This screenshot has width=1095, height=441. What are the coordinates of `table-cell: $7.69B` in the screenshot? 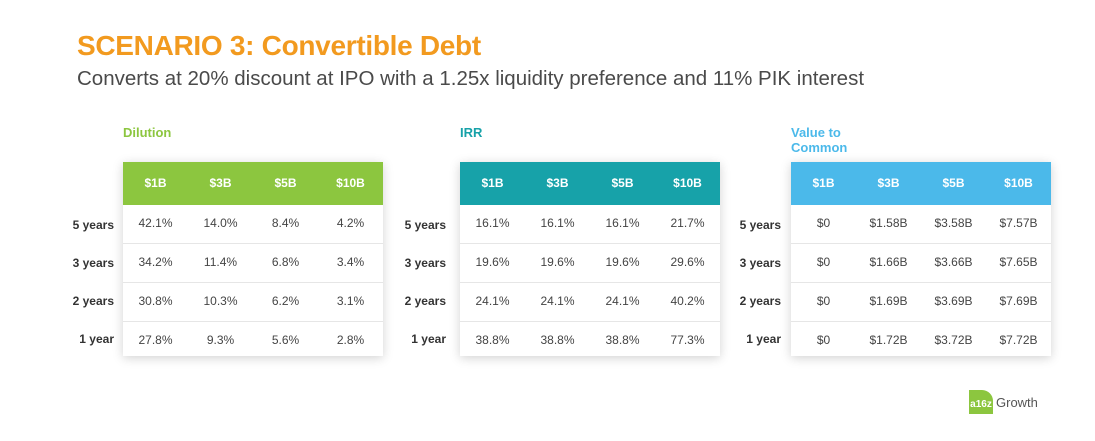 It's located at (1018, 301).